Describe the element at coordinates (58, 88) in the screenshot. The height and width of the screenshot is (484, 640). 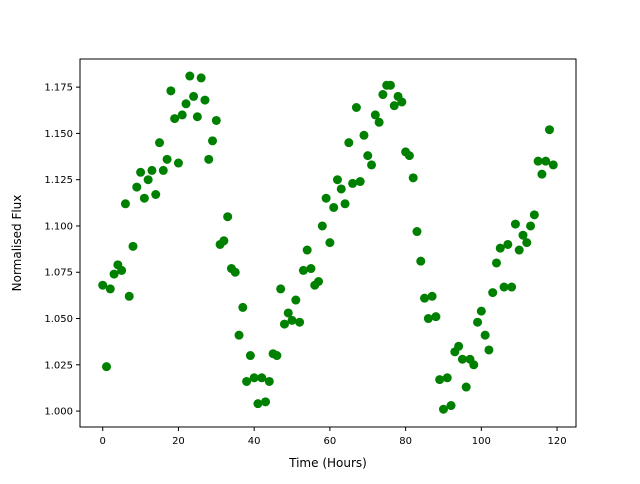
I see `y-tick-label: 1.175` at that location.